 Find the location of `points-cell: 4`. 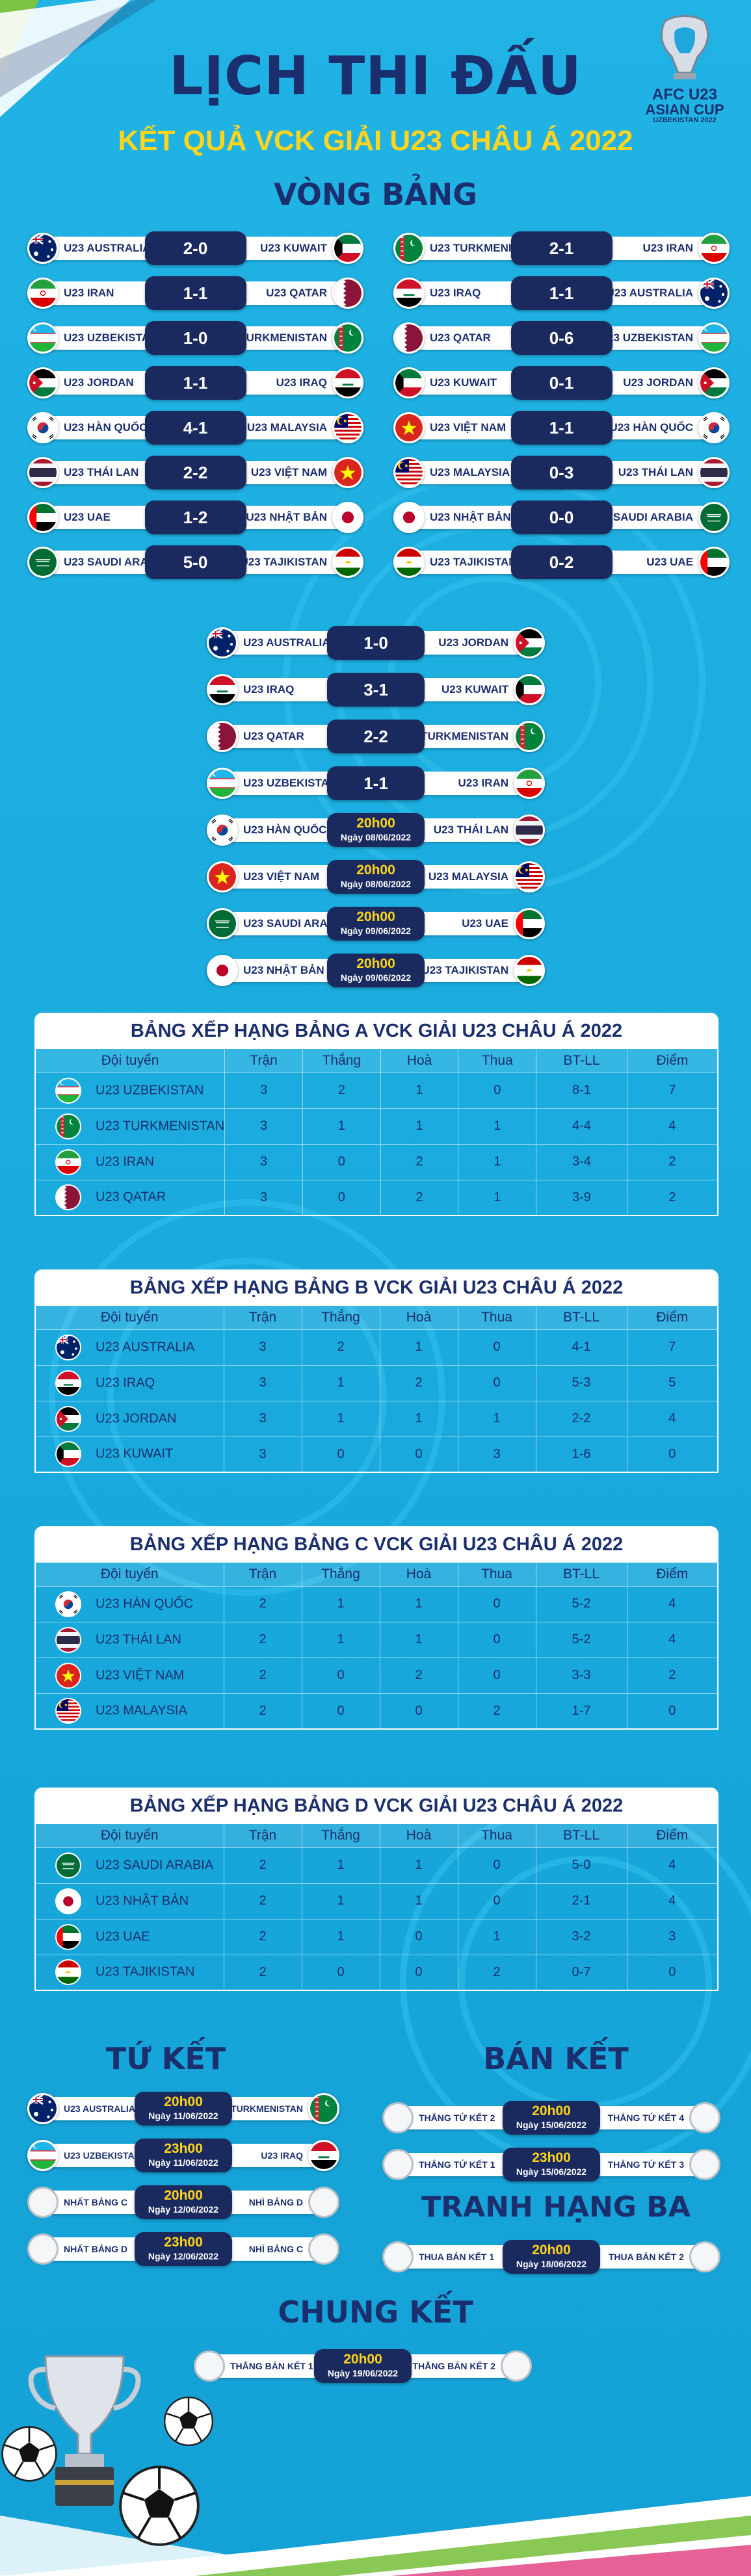

points-cell: 4 is located at coordinates (672, 1900).